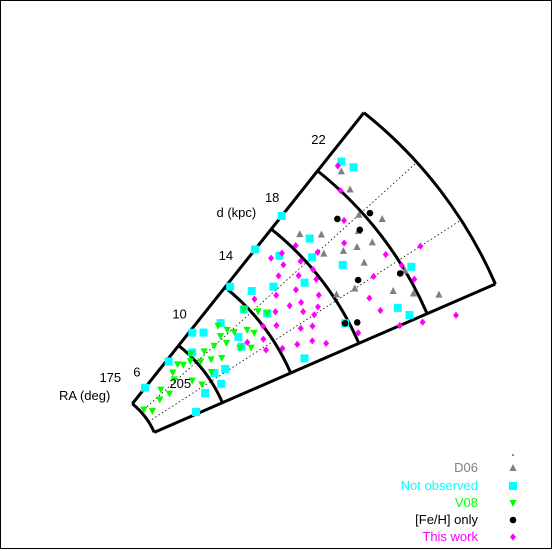 This screenshot has width=554, height=551. What do you see at coordinates (513, 486) in the screenshot?
I see `legend-marker-not-observed` at bounding box center [513, 486].